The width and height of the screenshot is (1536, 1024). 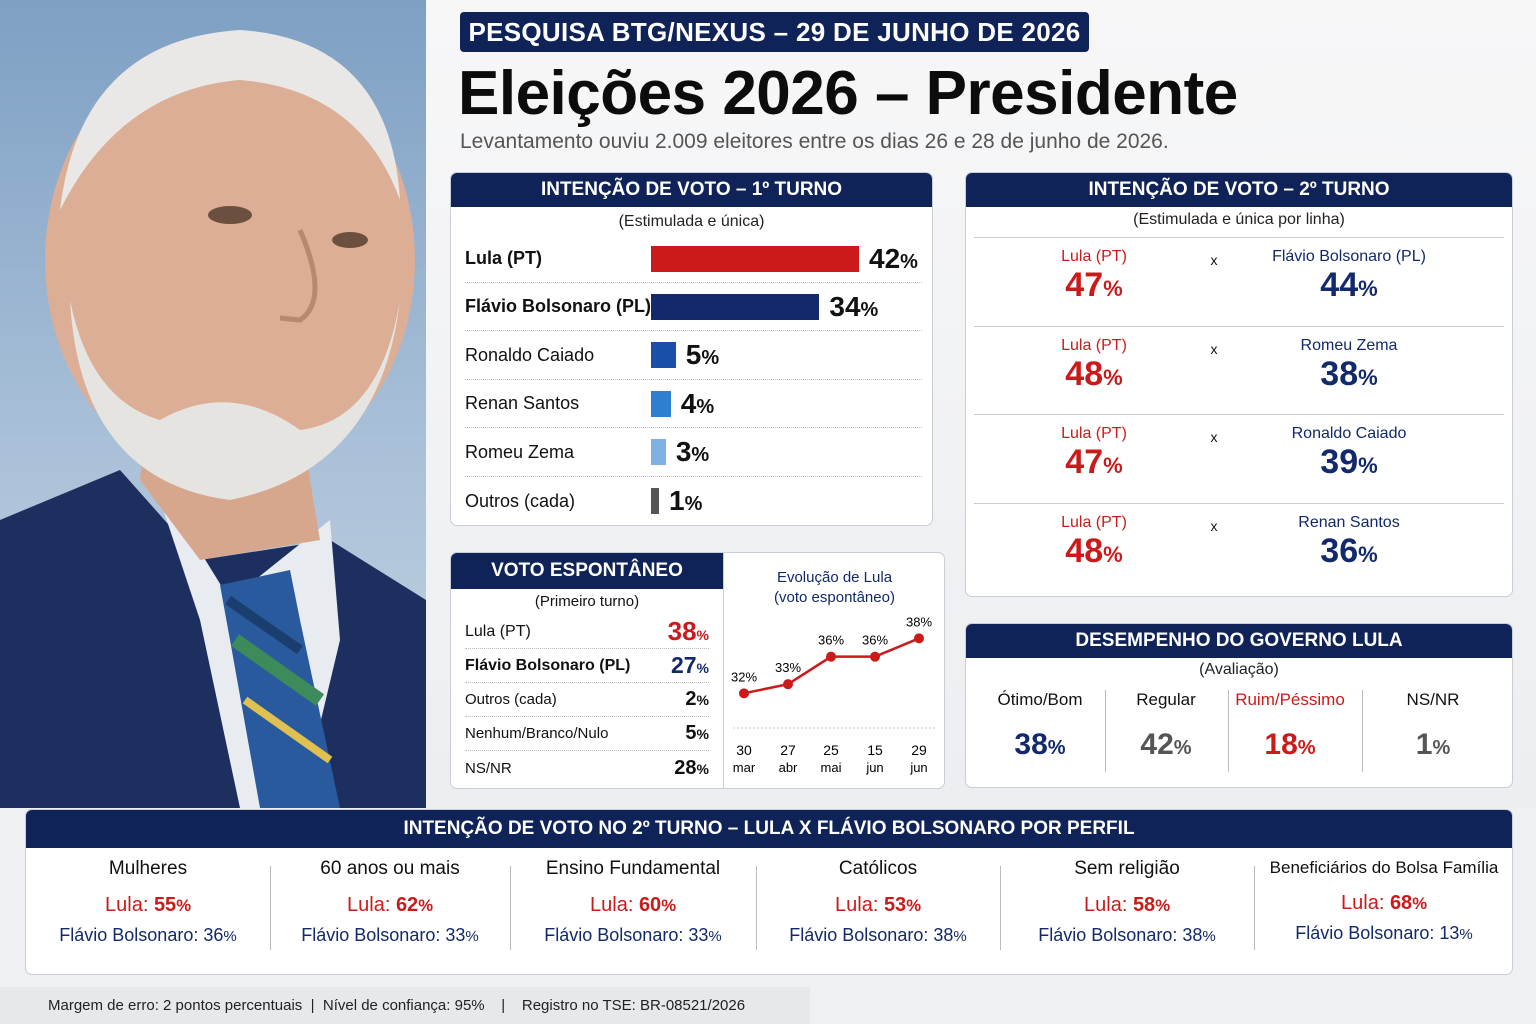 I want to click on x-tick-month: mar, so click(x=744, y=767).